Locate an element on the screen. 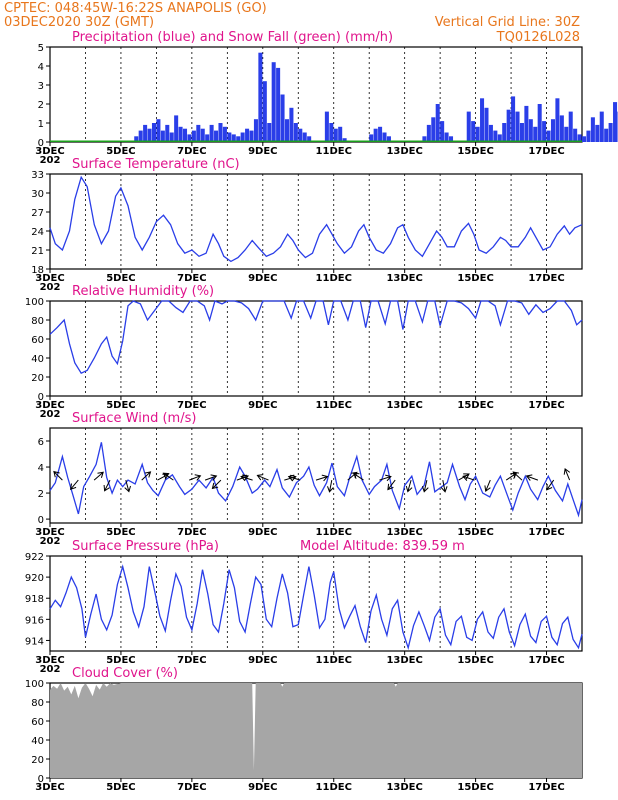 This screenshot has height=800, width=618. panel-title: Surface Temperature (nC) is located at coordinates (156, 164).